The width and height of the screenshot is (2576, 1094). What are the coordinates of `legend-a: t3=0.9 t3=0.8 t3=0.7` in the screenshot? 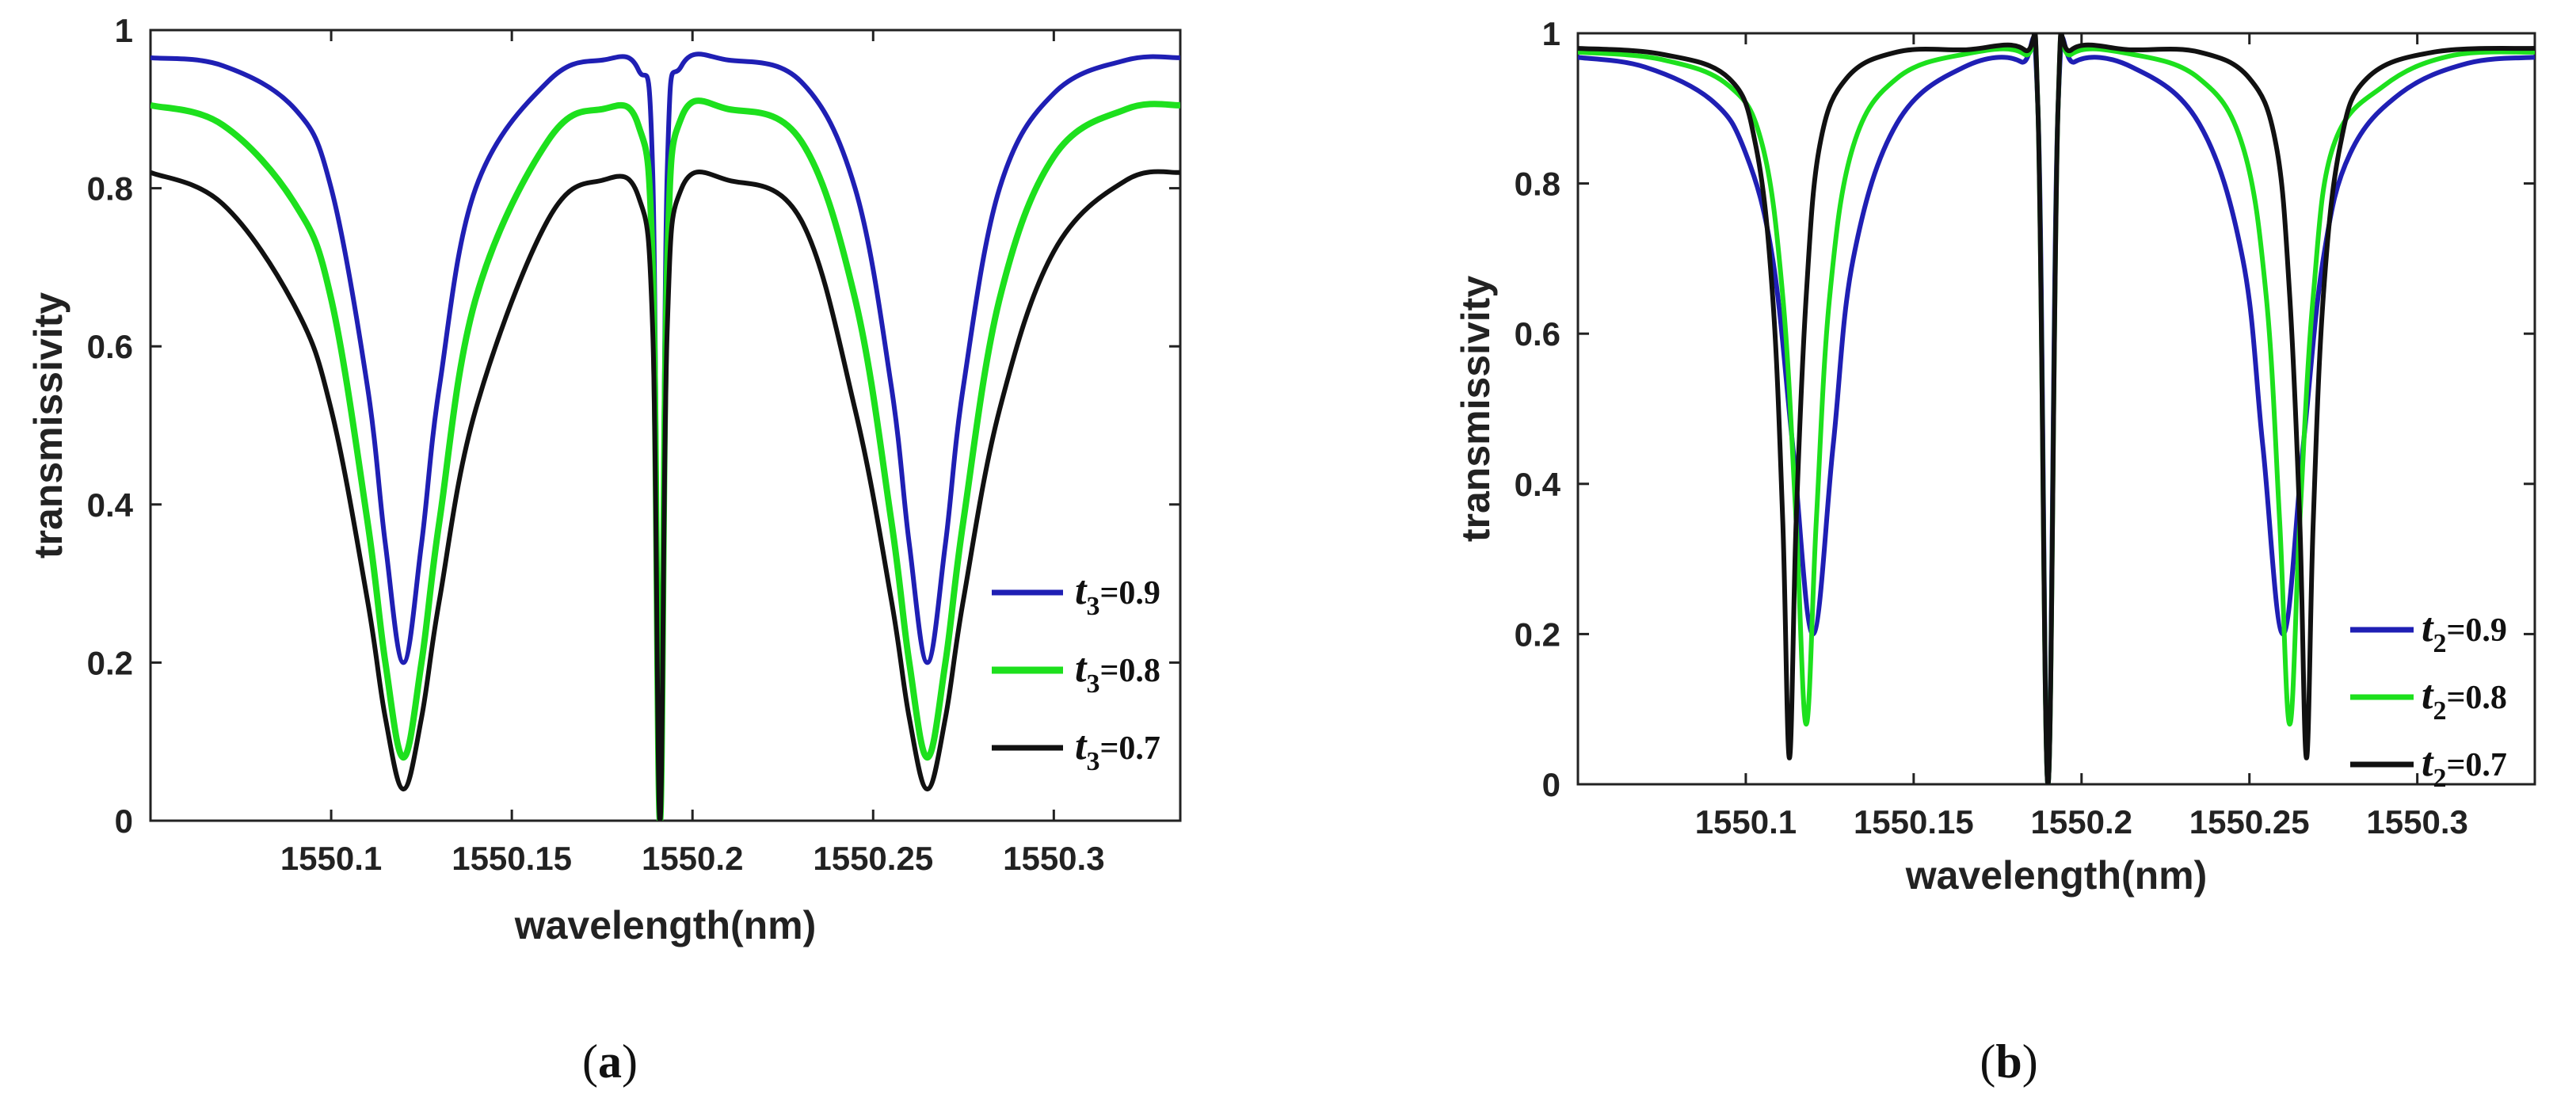 It's located at (1076, 672).